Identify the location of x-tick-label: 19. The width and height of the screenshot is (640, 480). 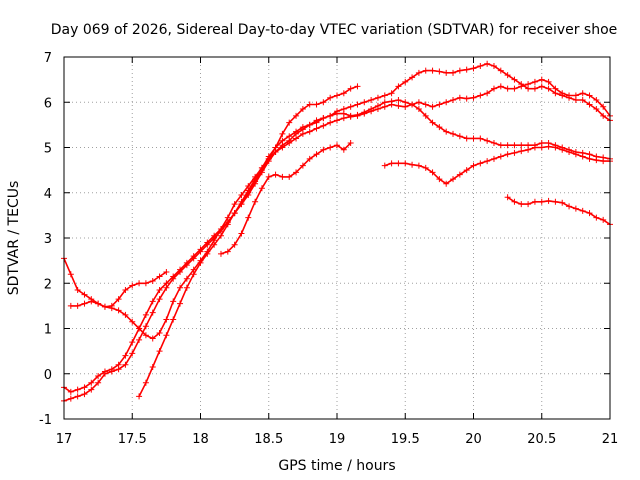
(337, 439).